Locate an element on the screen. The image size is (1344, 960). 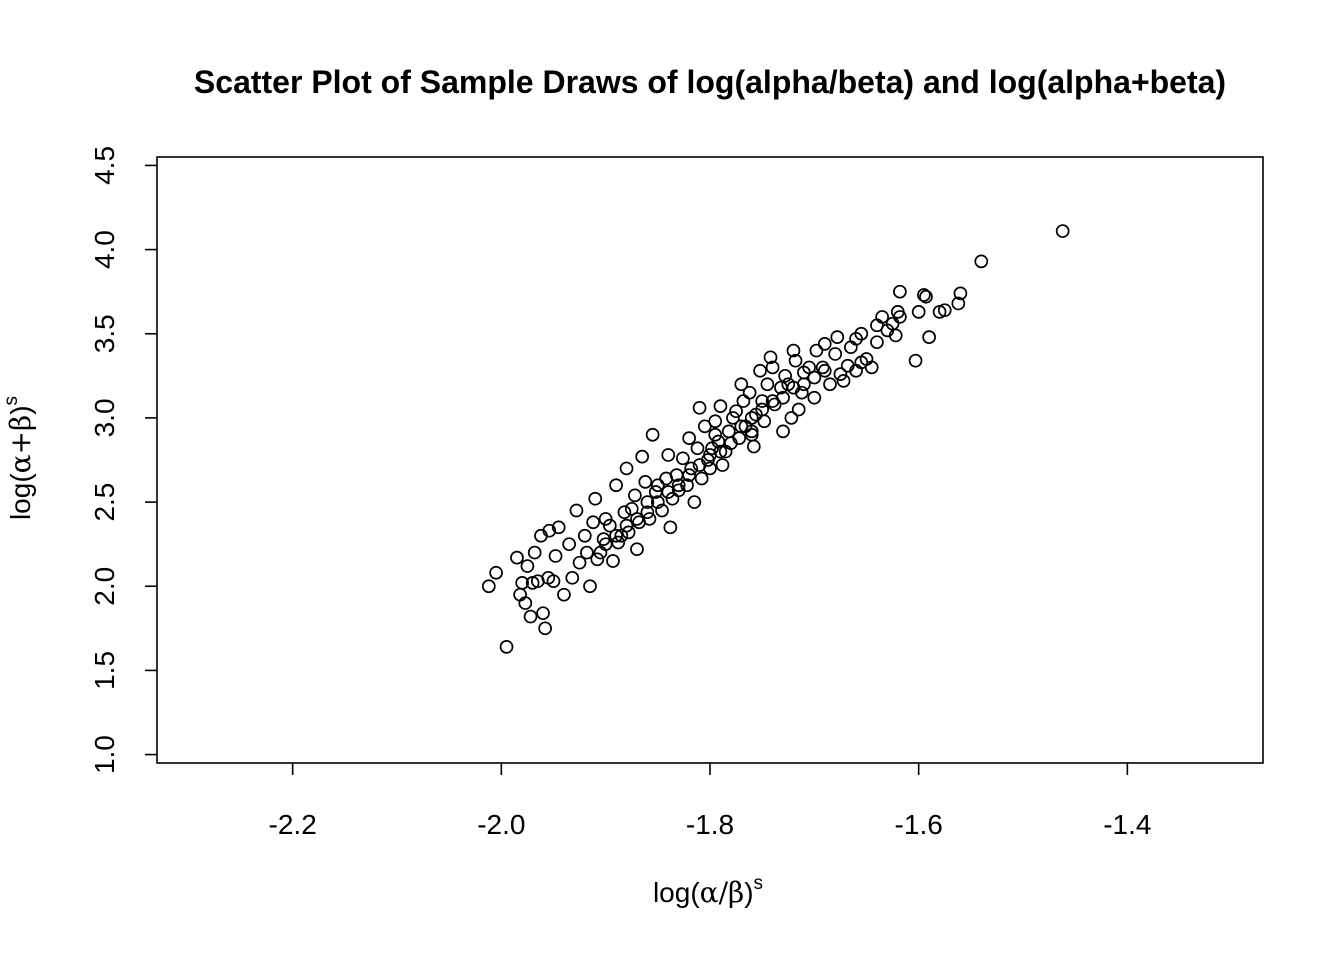
y-axis-label: log(α+β)s is located at coordinates (19, 458).